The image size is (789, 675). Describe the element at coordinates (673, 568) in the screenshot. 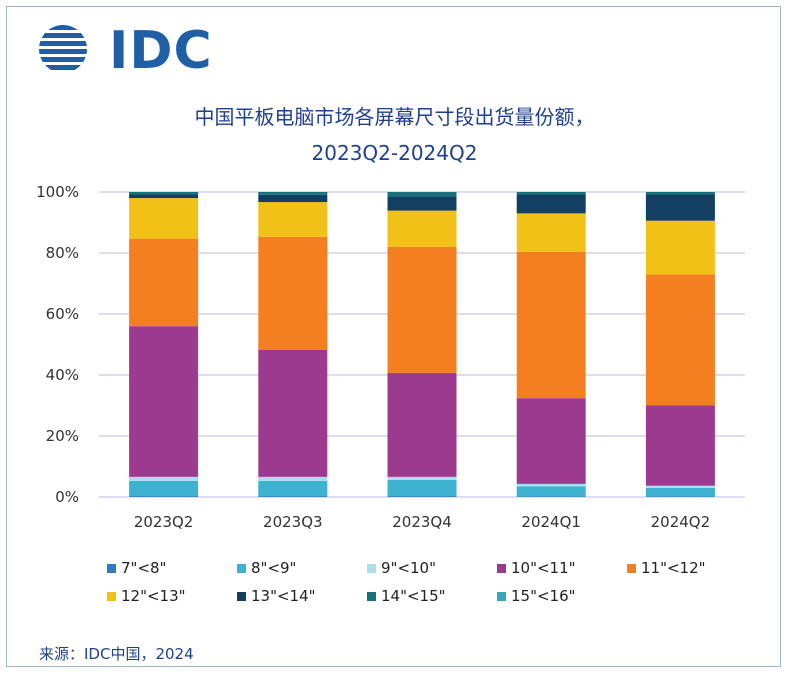

I see `legend-label: 11"<12"` at that location.